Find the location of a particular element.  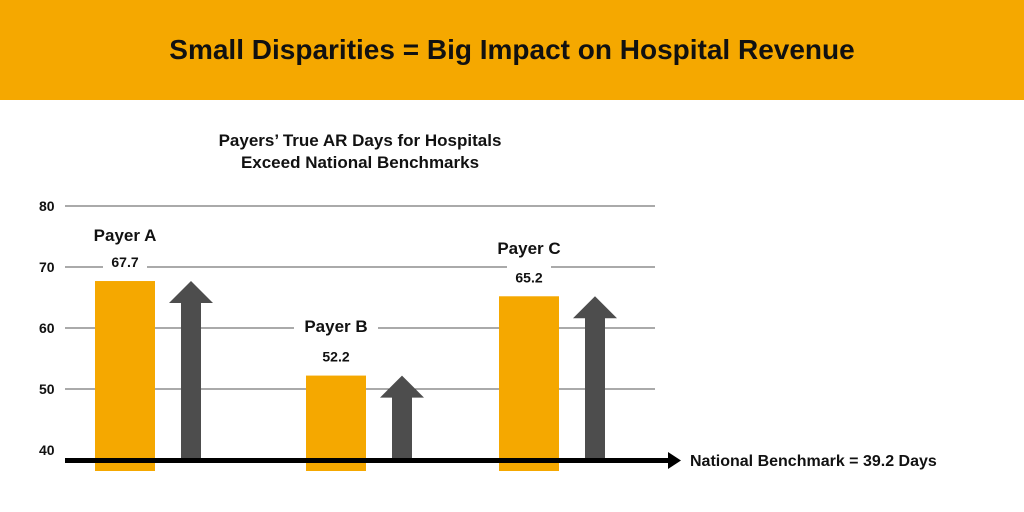

y-tick-label: 40 is located at coordinates (47, 450).